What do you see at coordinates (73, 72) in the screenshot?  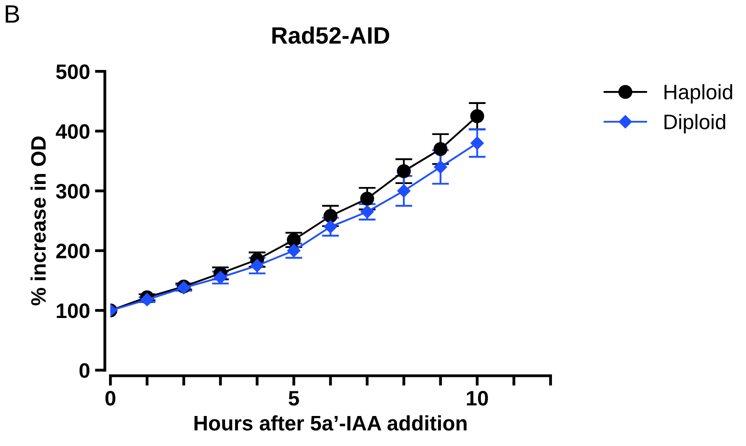 I see `y-tick-label: 500` at bounding box center [73, 72].